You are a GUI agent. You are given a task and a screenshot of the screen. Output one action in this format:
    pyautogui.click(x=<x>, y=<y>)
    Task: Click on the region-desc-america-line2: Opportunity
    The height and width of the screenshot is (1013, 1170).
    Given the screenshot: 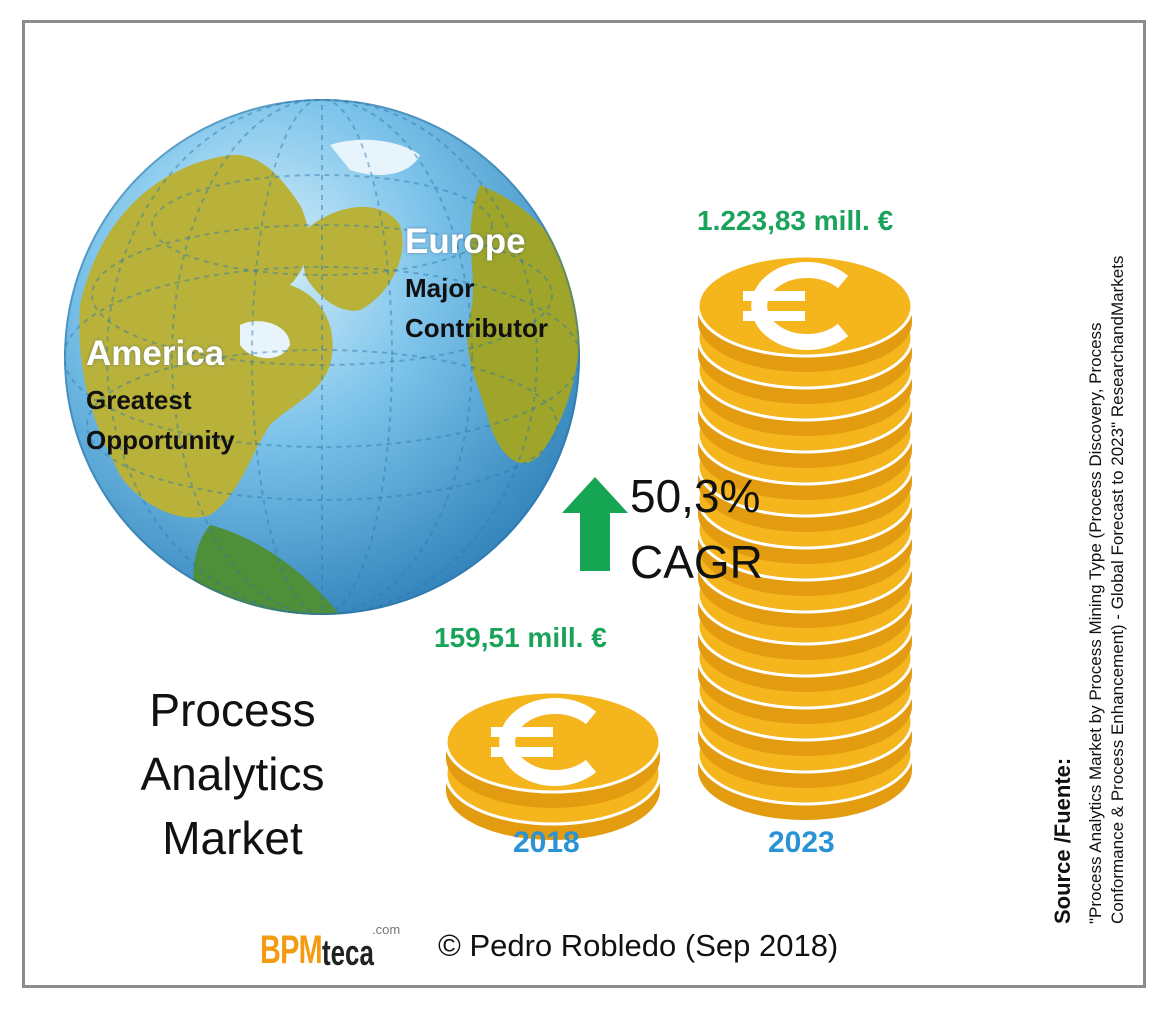 What is the action you would take?
    pyautogui.click(x=160, y=440)
    